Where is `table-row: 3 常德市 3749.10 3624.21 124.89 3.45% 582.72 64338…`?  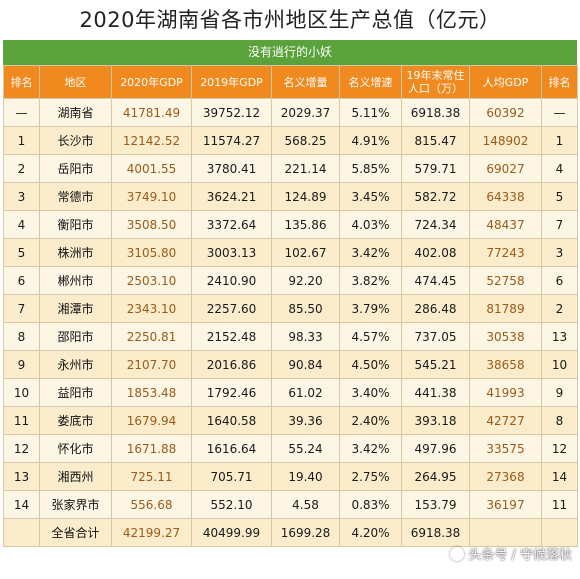 table-row: 3 常德市 3749.10 3624.21 124.89 3.45% 582.72 64338… is located at coordinates (290, 196).